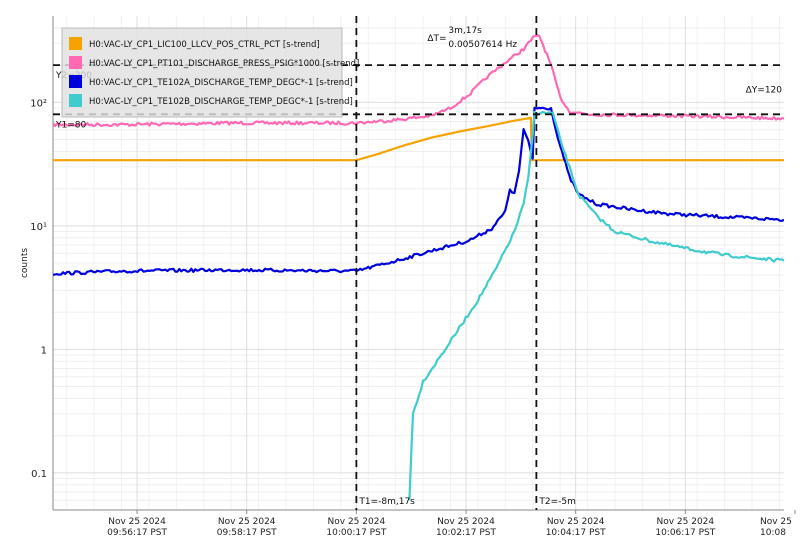 The width and height of the screenshot is (804, 555). What do you see at coordinates (25, 263) in the screenshot?
I see `y-axis-label: counts` at bounding box center [25, 263].